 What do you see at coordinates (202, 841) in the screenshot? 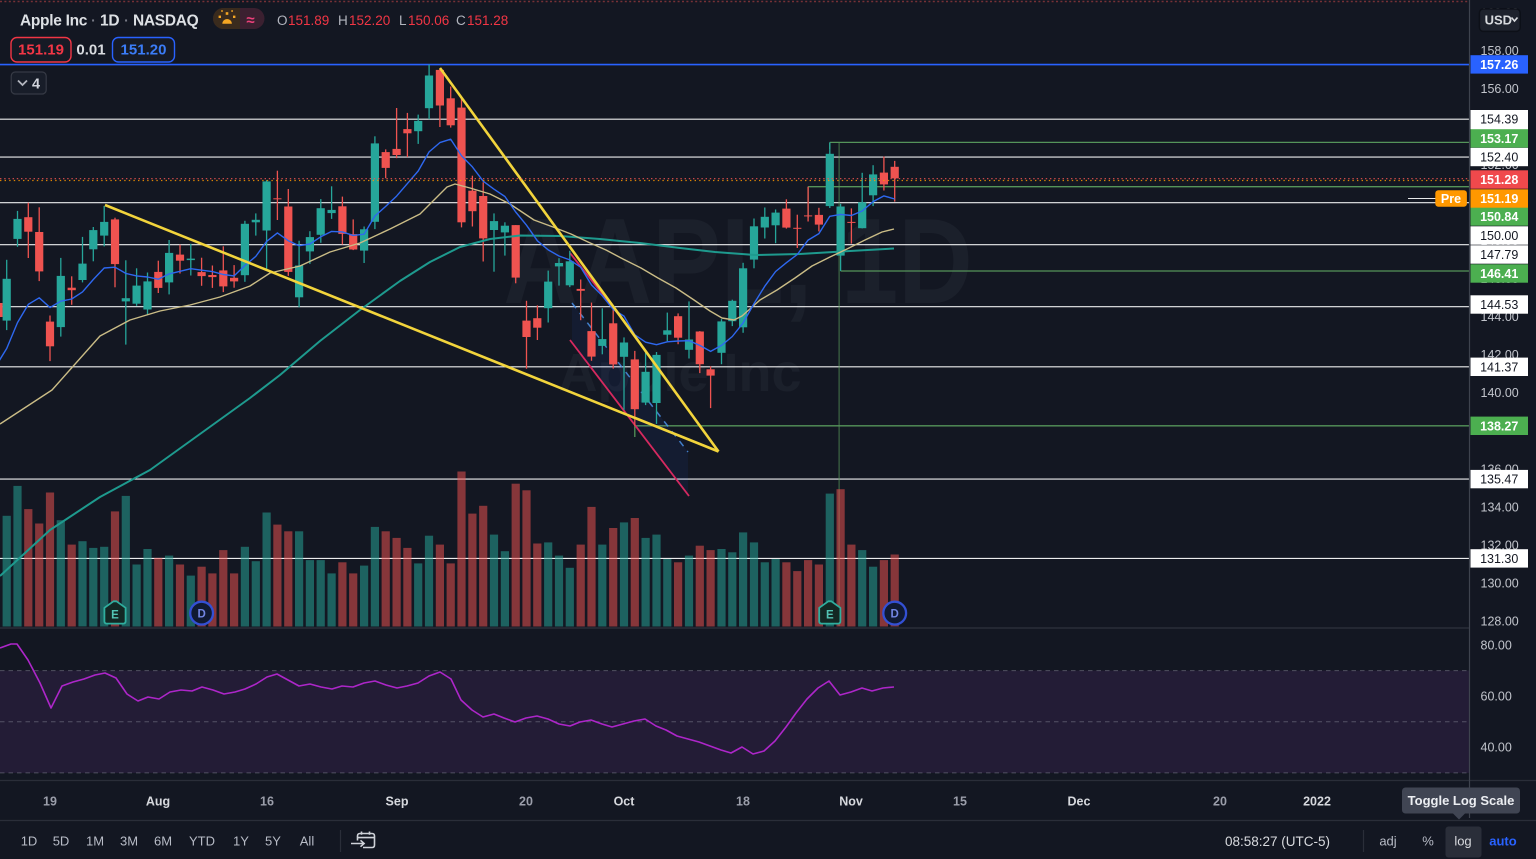
I see `svg-text: YTD` at bounding box center [202, 841].